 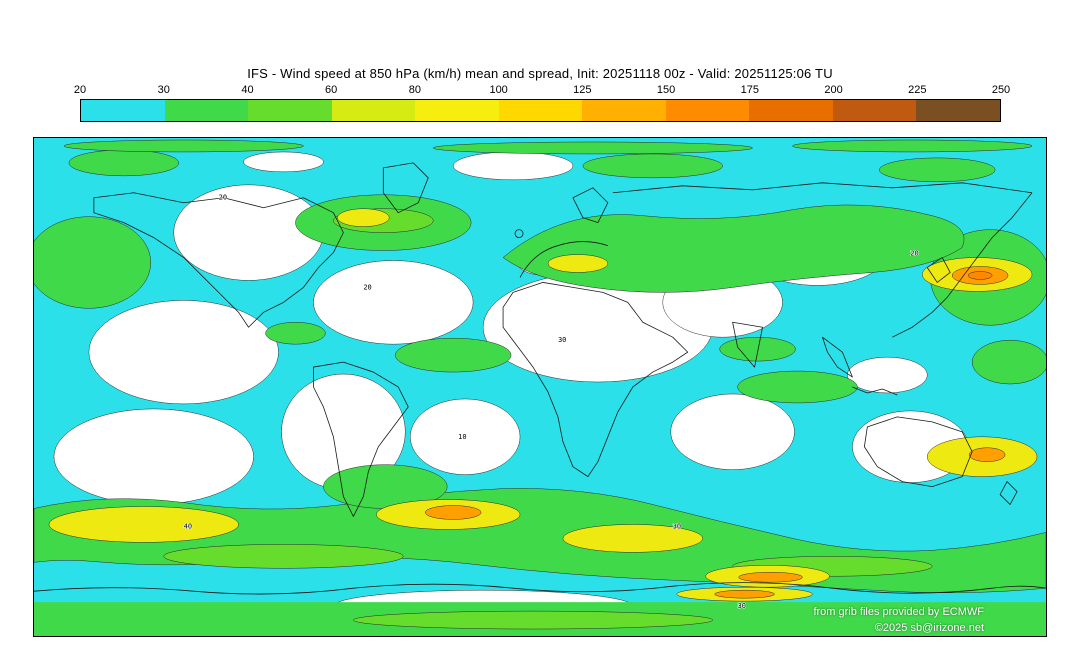 I want to click on colorbar-tick: 100, so click(x=498, y=90).